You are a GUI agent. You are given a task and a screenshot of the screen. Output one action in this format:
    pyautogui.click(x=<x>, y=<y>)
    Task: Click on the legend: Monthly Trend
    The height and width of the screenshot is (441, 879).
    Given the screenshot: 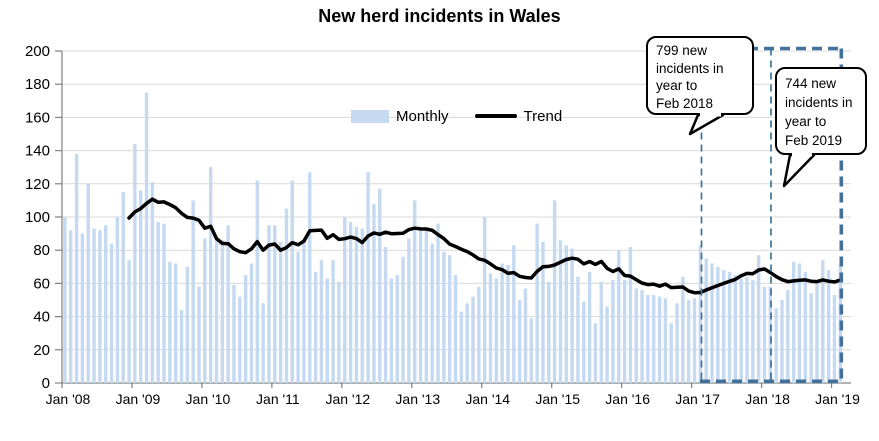 What is the action you would take?
    pyautogui.click(x=456, y=116)
    